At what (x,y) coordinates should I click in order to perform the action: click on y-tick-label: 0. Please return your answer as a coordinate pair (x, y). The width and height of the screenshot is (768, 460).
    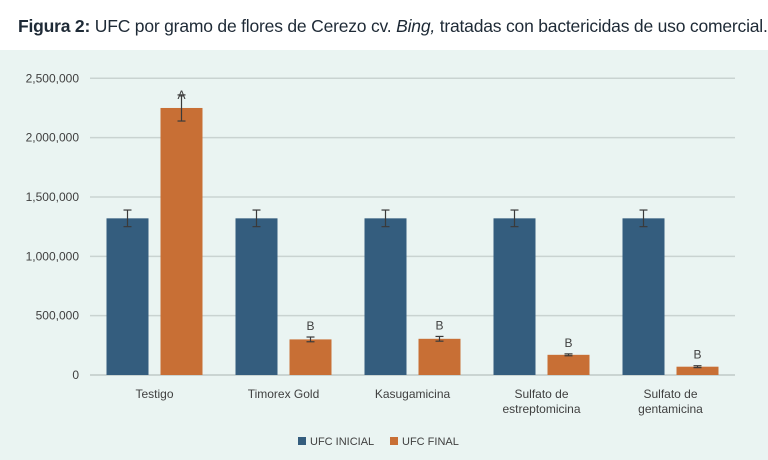
    Looking at the image, I should click on (75, 375).